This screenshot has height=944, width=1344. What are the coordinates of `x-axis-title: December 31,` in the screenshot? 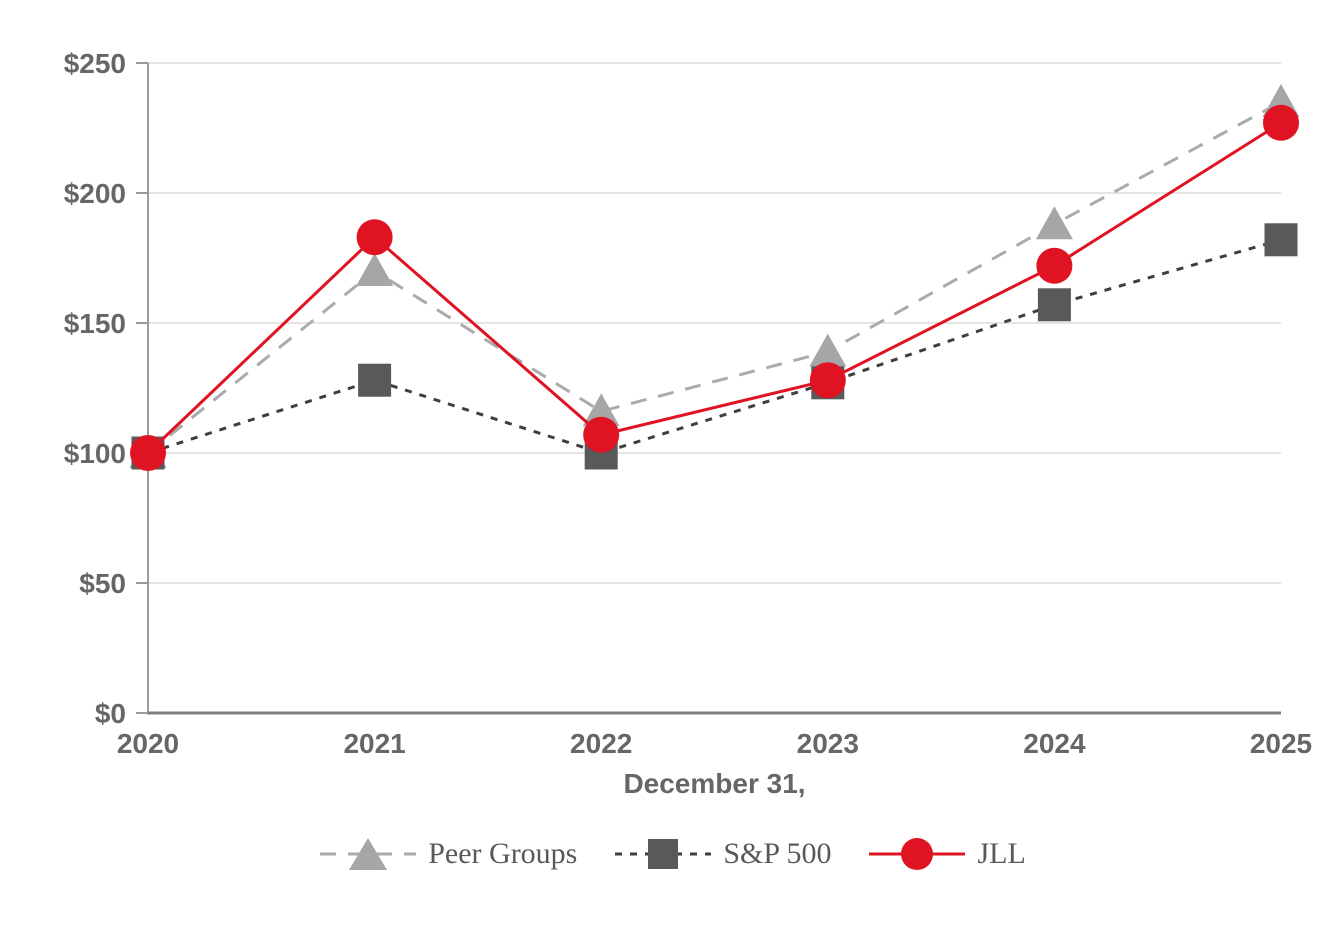 It's located at (714, 783).